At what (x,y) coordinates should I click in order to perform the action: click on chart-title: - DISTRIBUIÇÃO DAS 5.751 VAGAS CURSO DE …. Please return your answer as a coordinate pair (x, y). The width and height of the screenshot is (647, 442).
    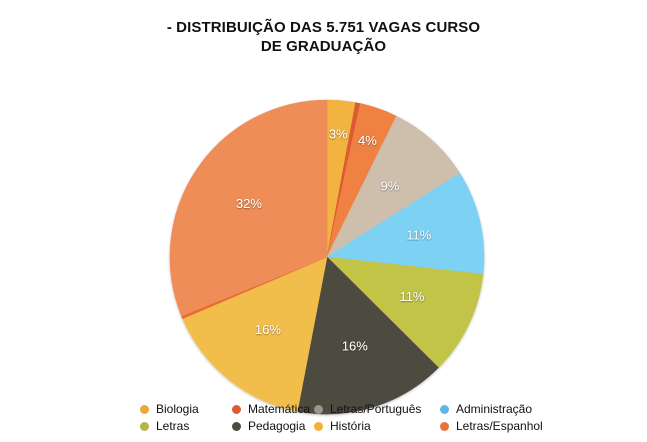
    Looking at the image, I should click on (323, 37).